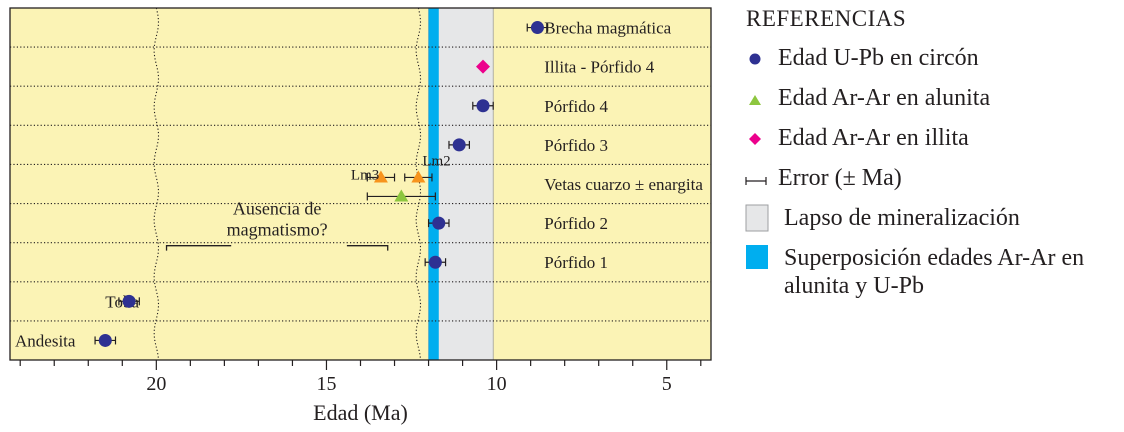 The image size is (1124, 432). What do you see at coordinates (497, 384) in the screenshot?
I see `x-tick-label: 10` at bounding box center [497, 384].